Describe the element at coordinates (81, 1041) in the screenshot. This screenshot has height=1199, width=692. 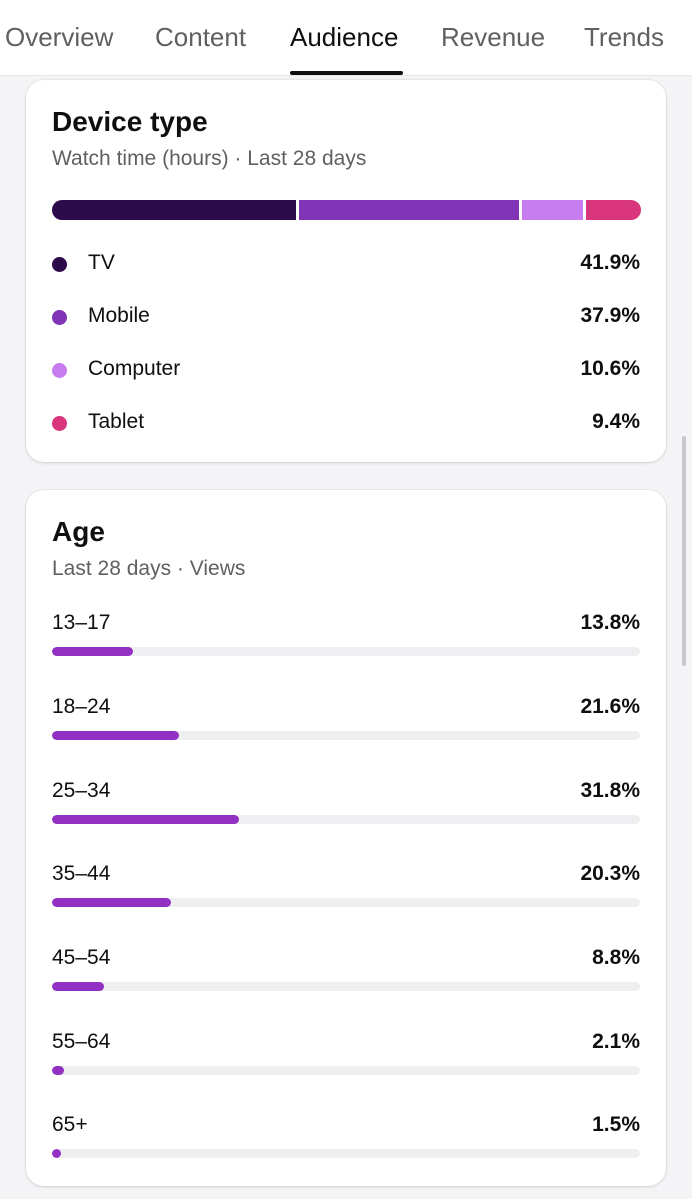
I see `age-group-label: 55–64` at that location.